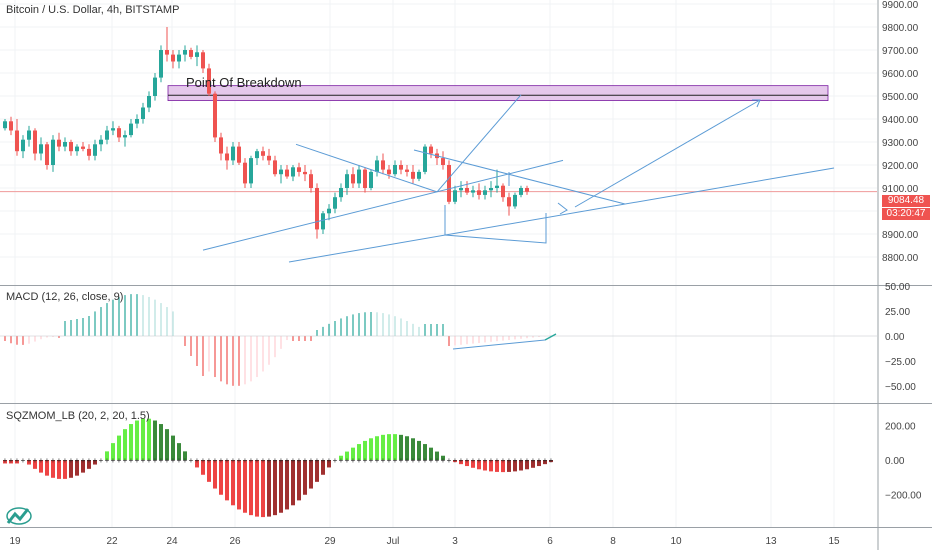  I want to click on macd-ytick-4: −50.00, so click(900, 387).